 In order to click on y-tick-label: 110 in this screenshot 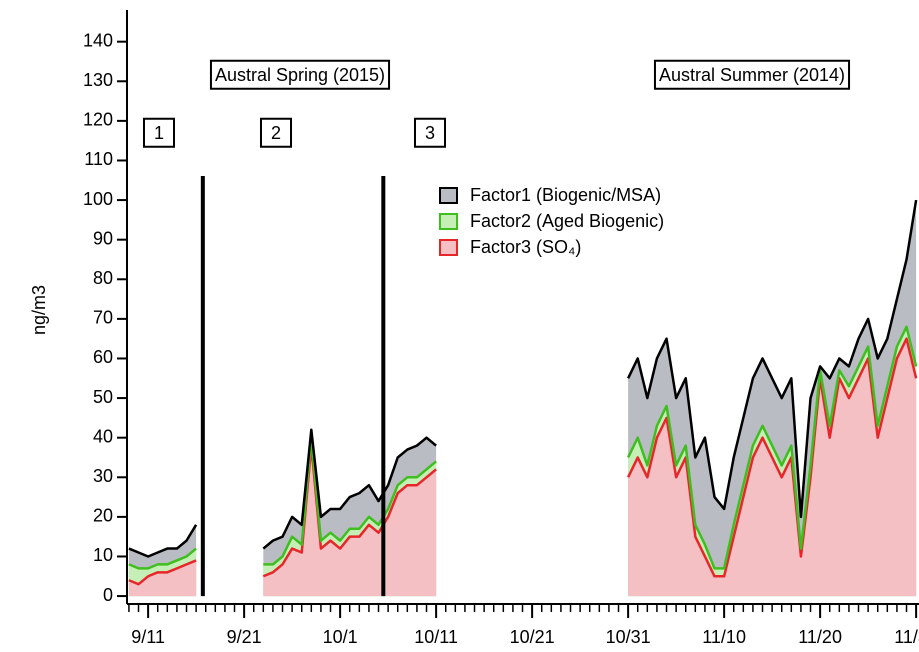, I will do `click(98, 159)`.